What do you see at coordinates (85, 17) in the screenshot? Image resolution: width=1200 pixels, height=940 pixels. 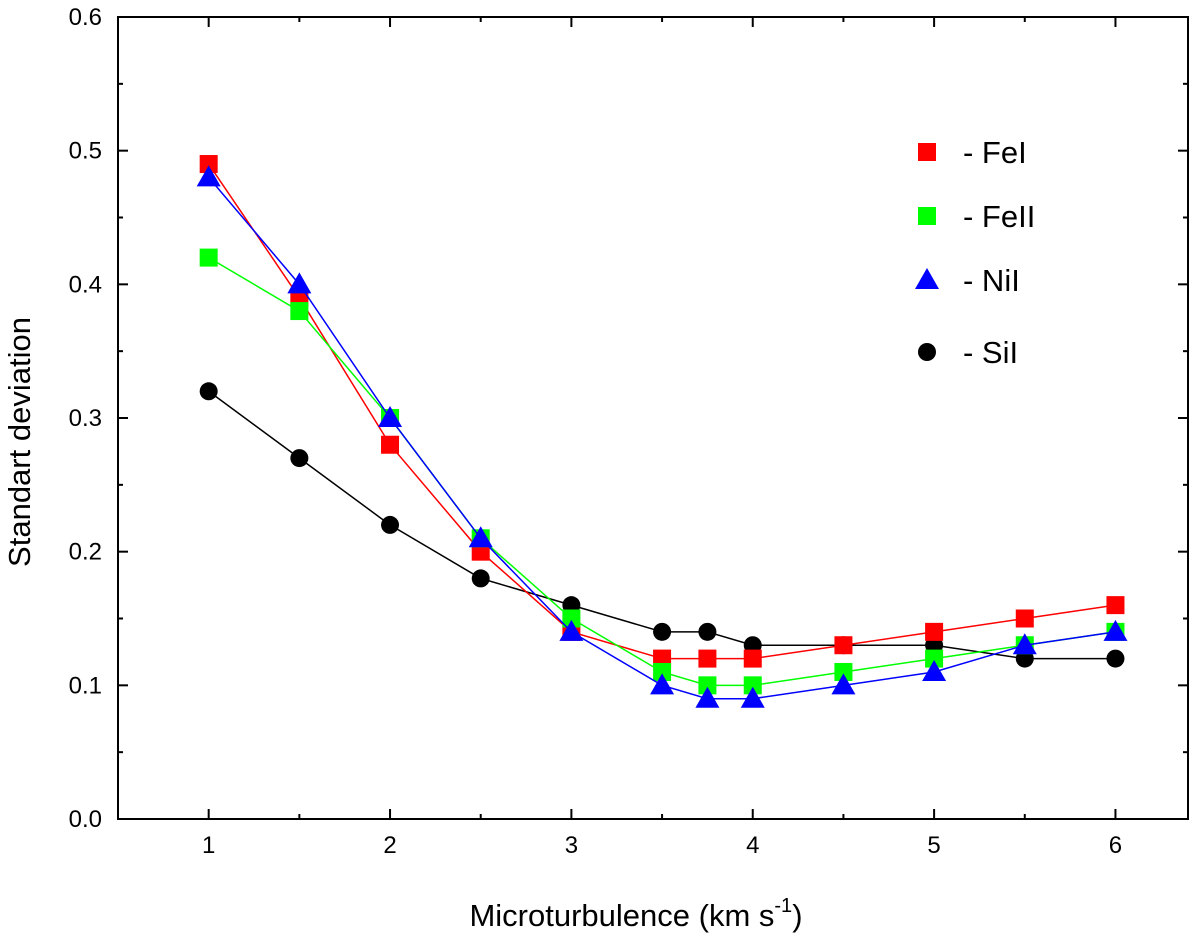 I see `y-tick-label: 0.6` at bounding box center [85, 17].